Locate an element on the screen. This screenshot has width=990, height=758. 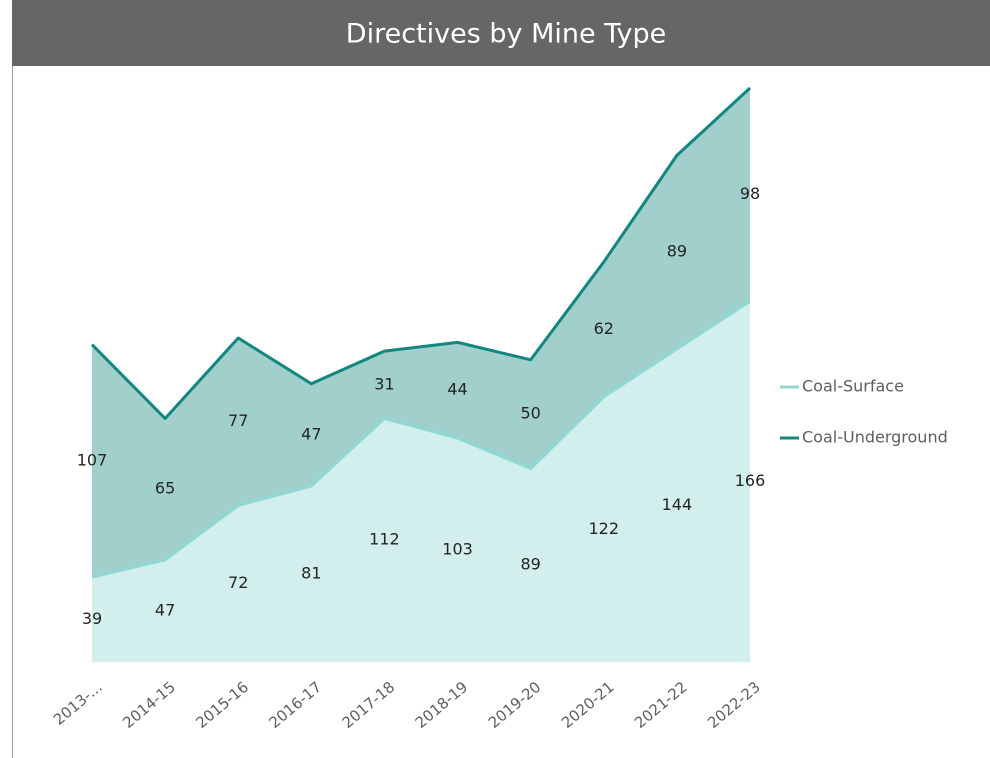
data-label: 107 is located at coordinates (92, 459).